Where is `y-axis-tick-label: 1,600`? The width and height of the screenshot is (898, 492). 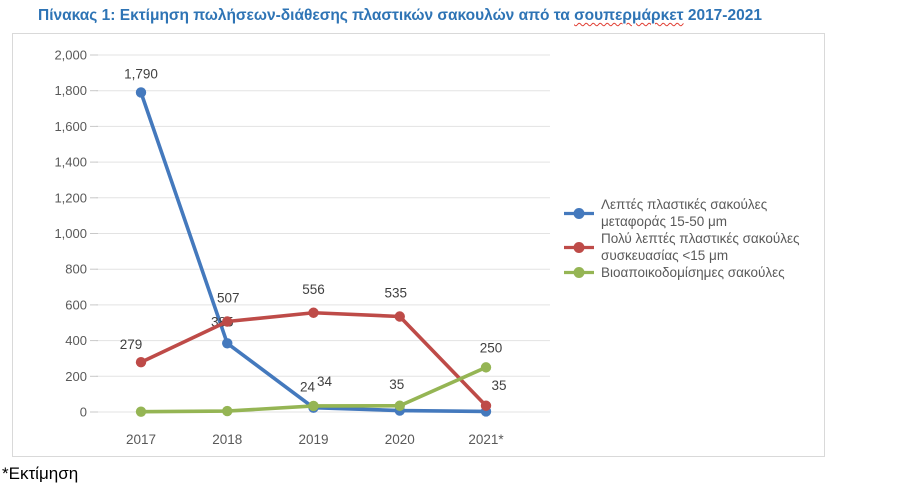
y-axis-tick-label: 1,600 is located at coordinates (70, 126).